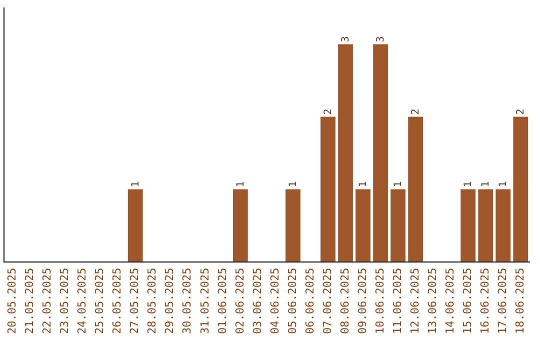 The height and width of the screenshot is (340, 540). Describe the element at coordinates (99, 301) in the screenshot. I see `x-tick-label: 25.05.2025` at that location.